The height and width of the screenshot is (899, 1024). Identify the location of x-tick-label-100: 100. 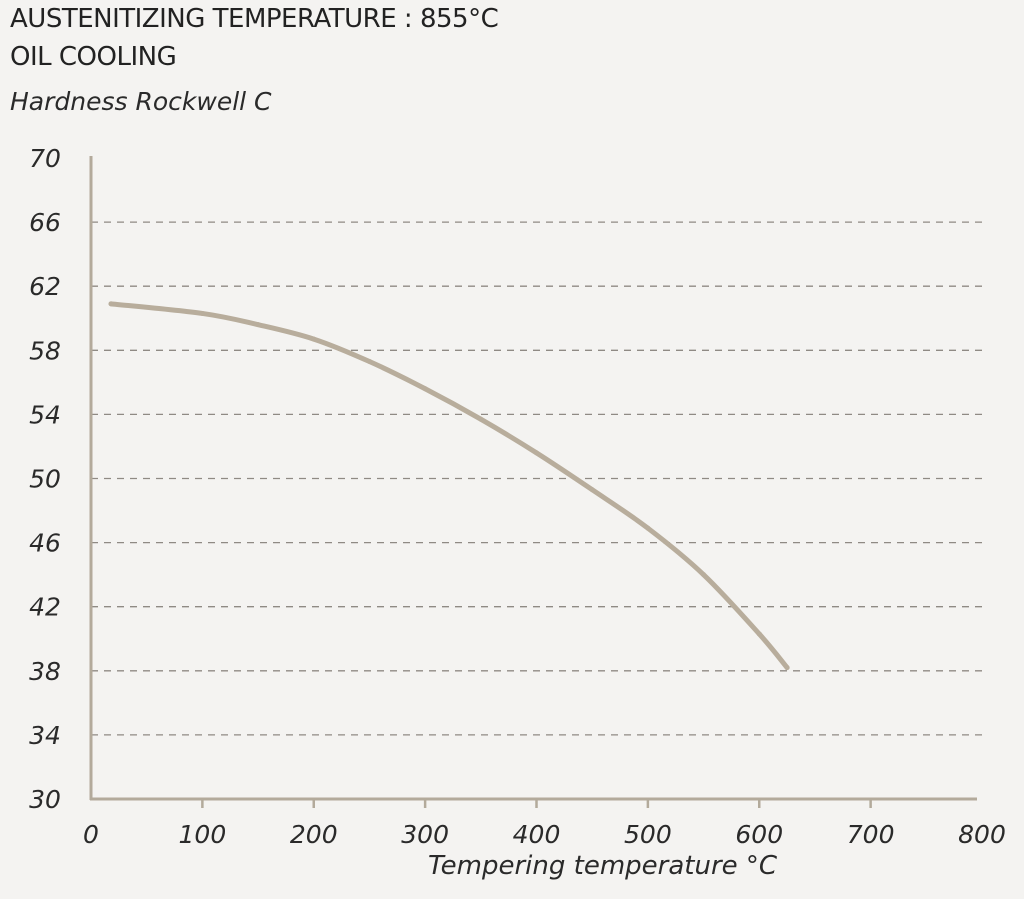
(203, 834).